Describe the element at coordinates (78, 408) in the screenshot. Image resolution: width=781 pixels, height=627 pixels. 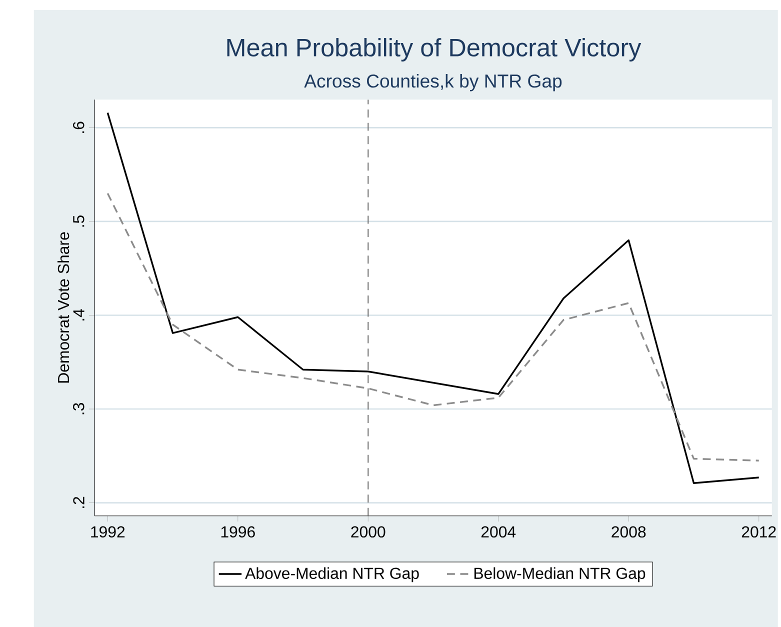
I see `y-tick-label: .3` at that location.